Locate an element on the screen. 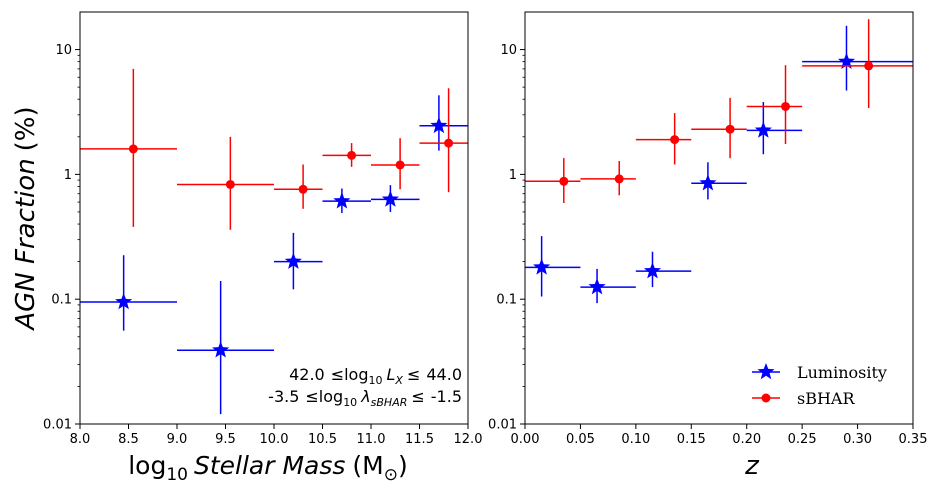 The height and width of the screenshot is (490, 941). x-tick-label: 0.35 is located at coordinates (913, 439).